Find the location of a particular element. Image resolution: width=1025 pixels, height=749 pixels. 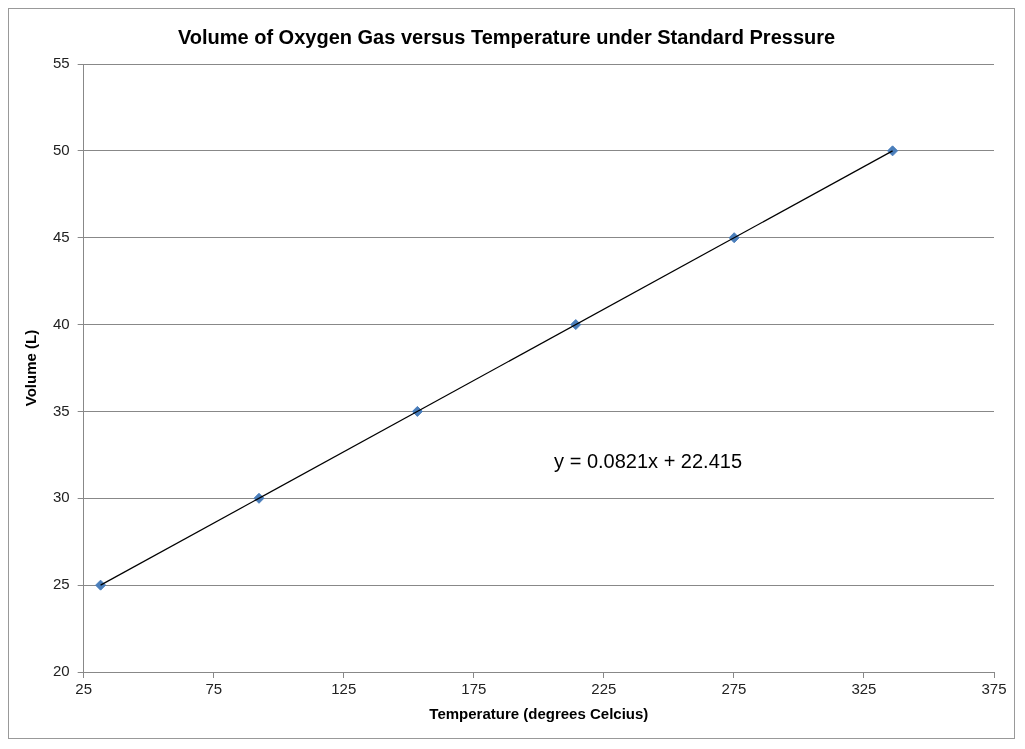

y-tick-label: 35 is located at coordinates (61, 410).